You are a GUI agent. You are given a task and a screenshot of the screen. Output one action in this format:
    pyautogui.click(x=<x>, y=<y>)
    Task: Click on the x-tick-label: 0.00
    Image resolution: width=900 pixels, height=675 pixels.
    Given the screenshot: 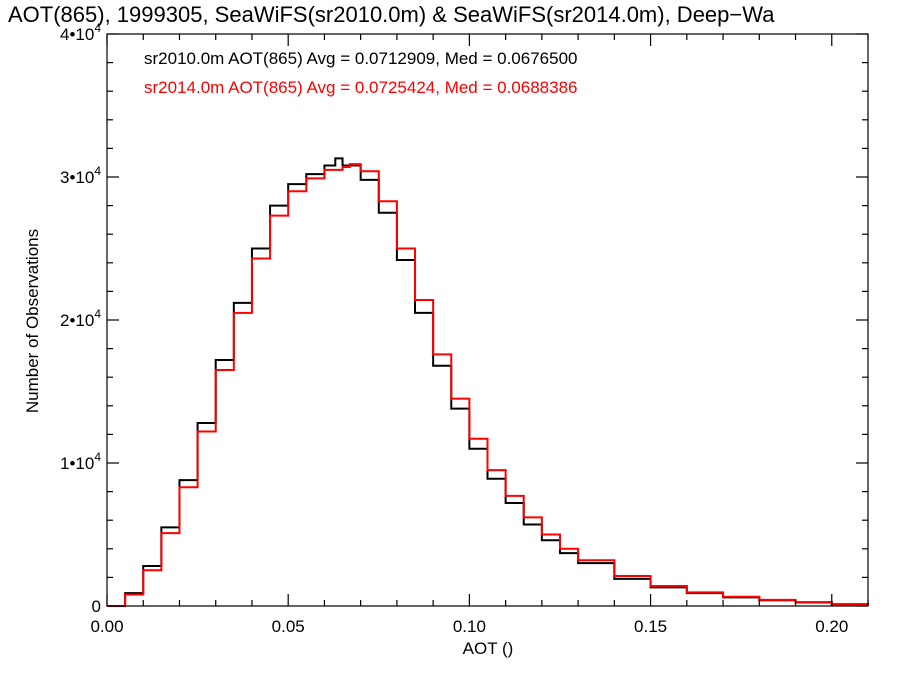 What is the action you would take?
    pyautogui.click(x=106, y=626)
    